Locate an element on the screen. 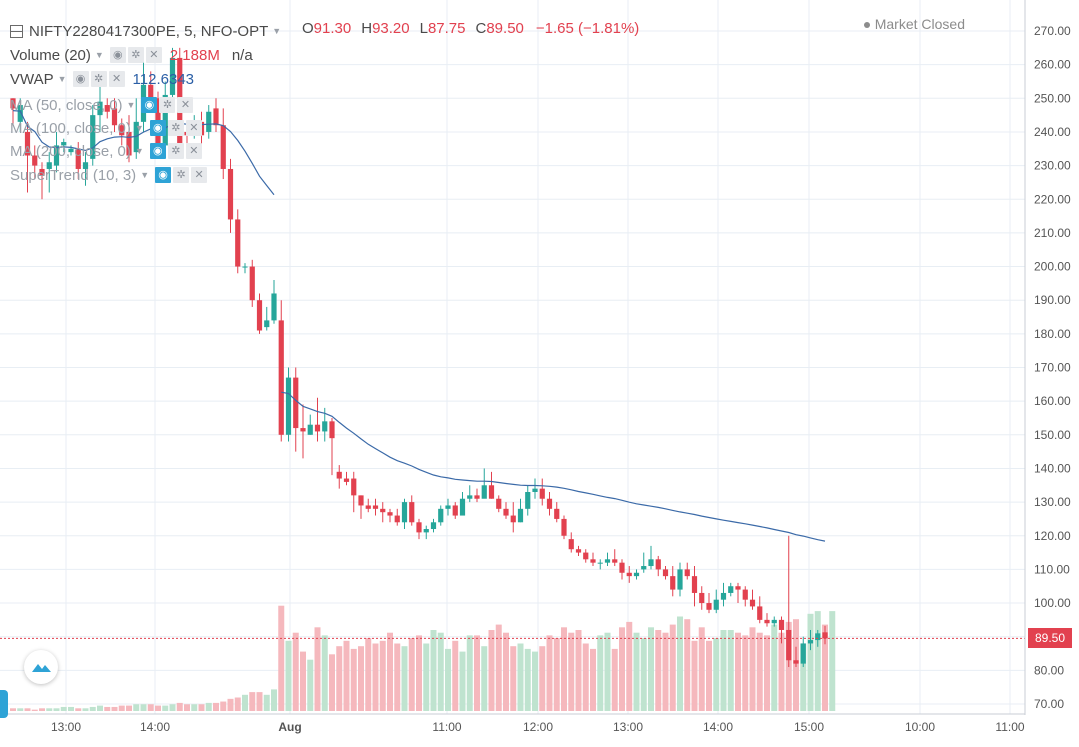 This screenshot has height=747, width=1079. indicator-ma100: MA (100, close, 0) ▼ ◉ ✲ ✕ is located at coordinates (107, 128).